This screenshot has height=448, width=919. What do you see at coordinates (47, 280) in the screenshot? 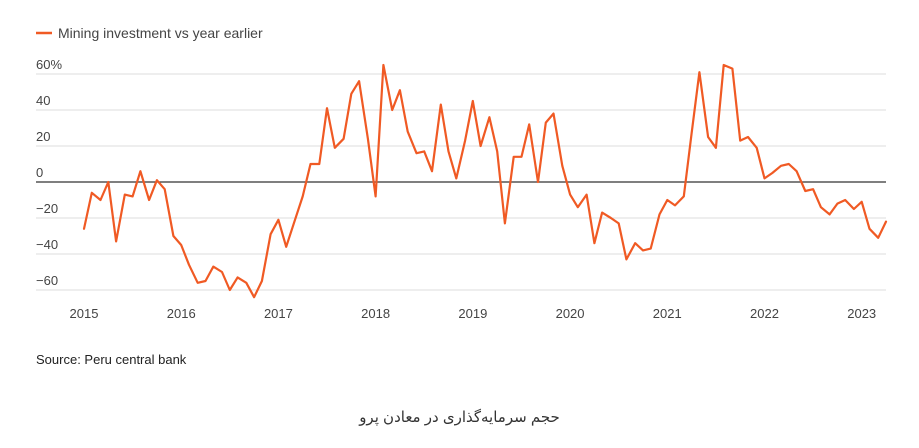
I see `y-tick-label: −60` at bounding box center [47, 280].